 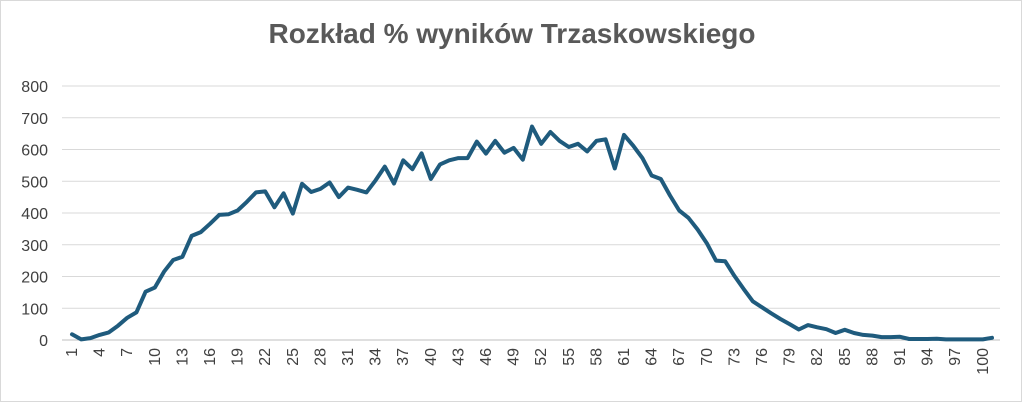 What do you see at coordinates (734, 357) in the screenshot?
I see `x-tick-label-73: 73` at bounding box center [734, 357].